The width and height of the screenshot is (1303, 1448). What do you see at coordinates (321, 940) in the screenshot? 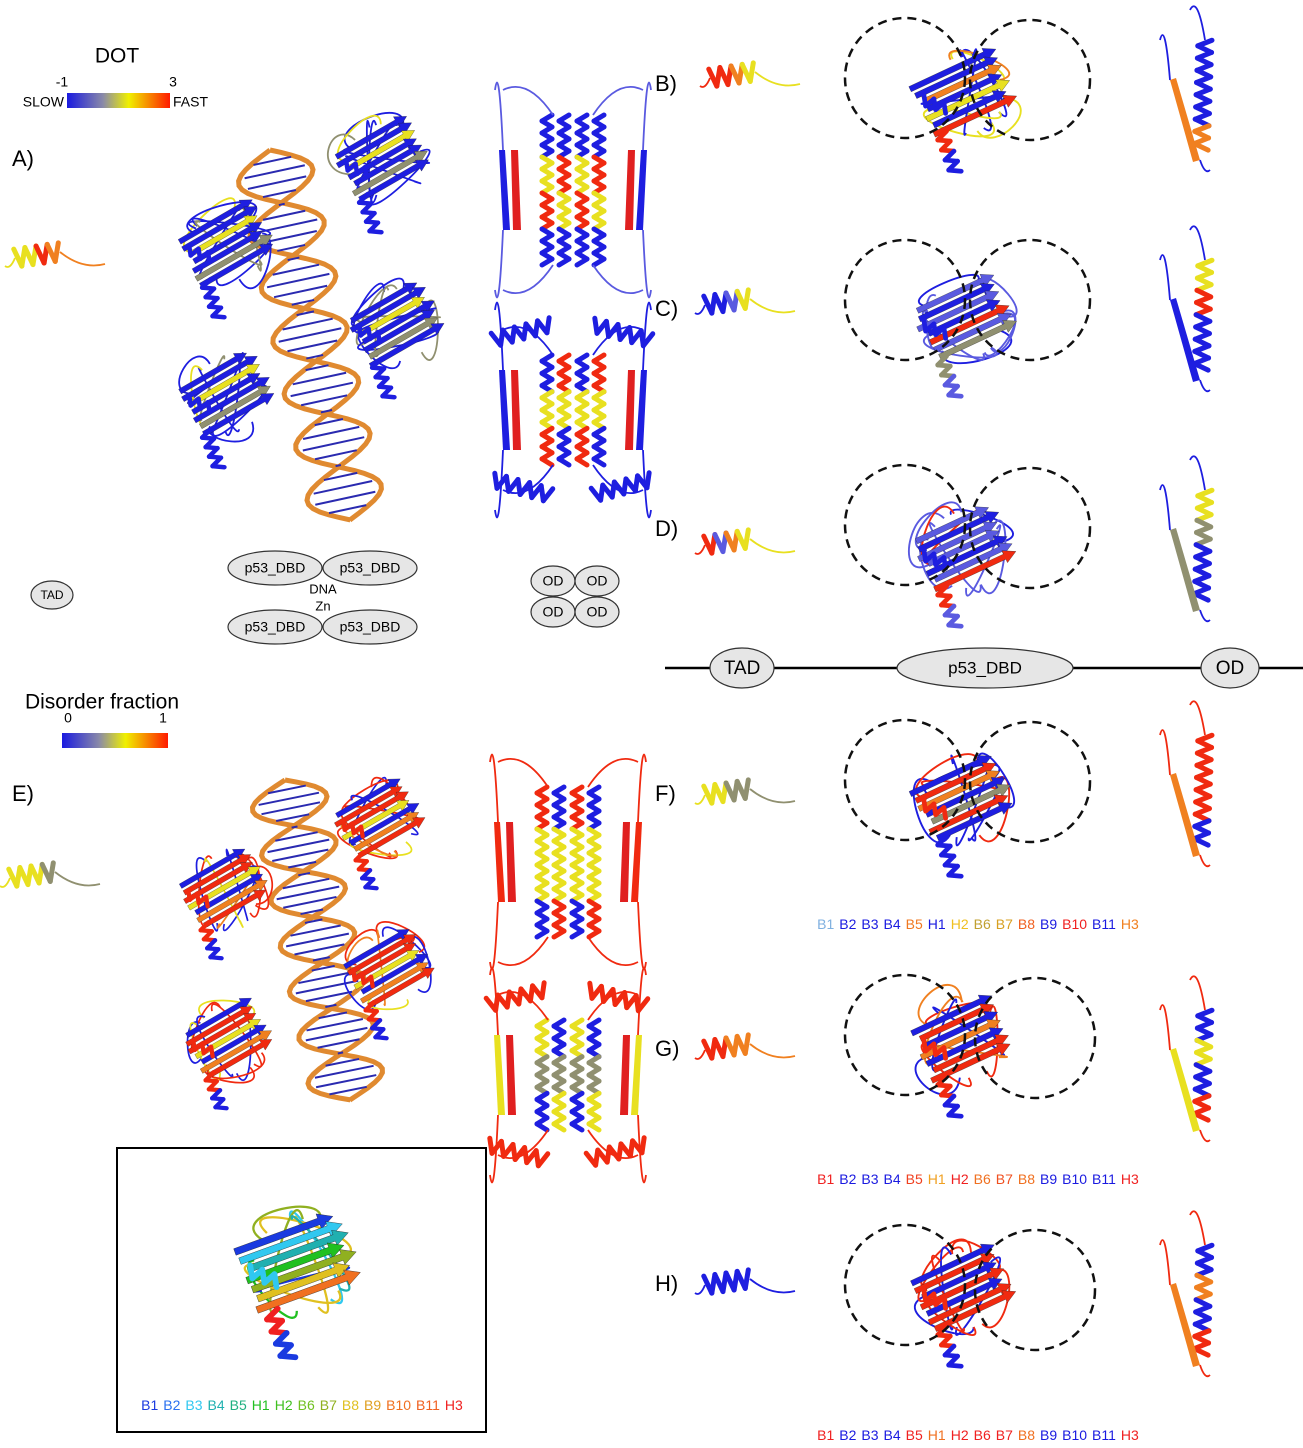
I see `dna-strand` at bounding box center [321, 940].